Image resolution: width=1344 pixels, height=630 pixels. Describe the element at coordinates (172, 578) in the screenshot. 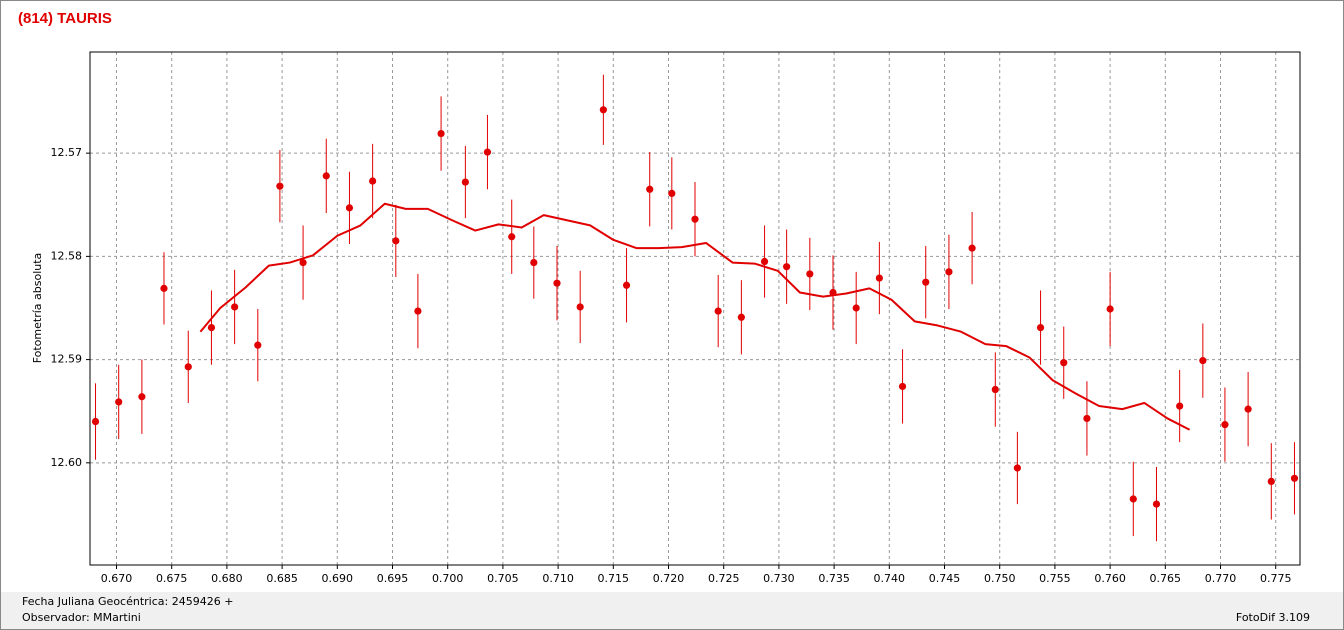

I see `x-tick-label: 0.675` at that location.